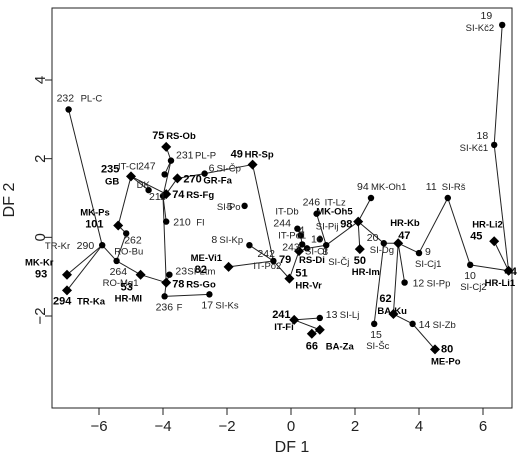  What do you see at coordinates (302, 230) in the screenshot?
I see `point-label: 4` at bounding box center [302, 230].